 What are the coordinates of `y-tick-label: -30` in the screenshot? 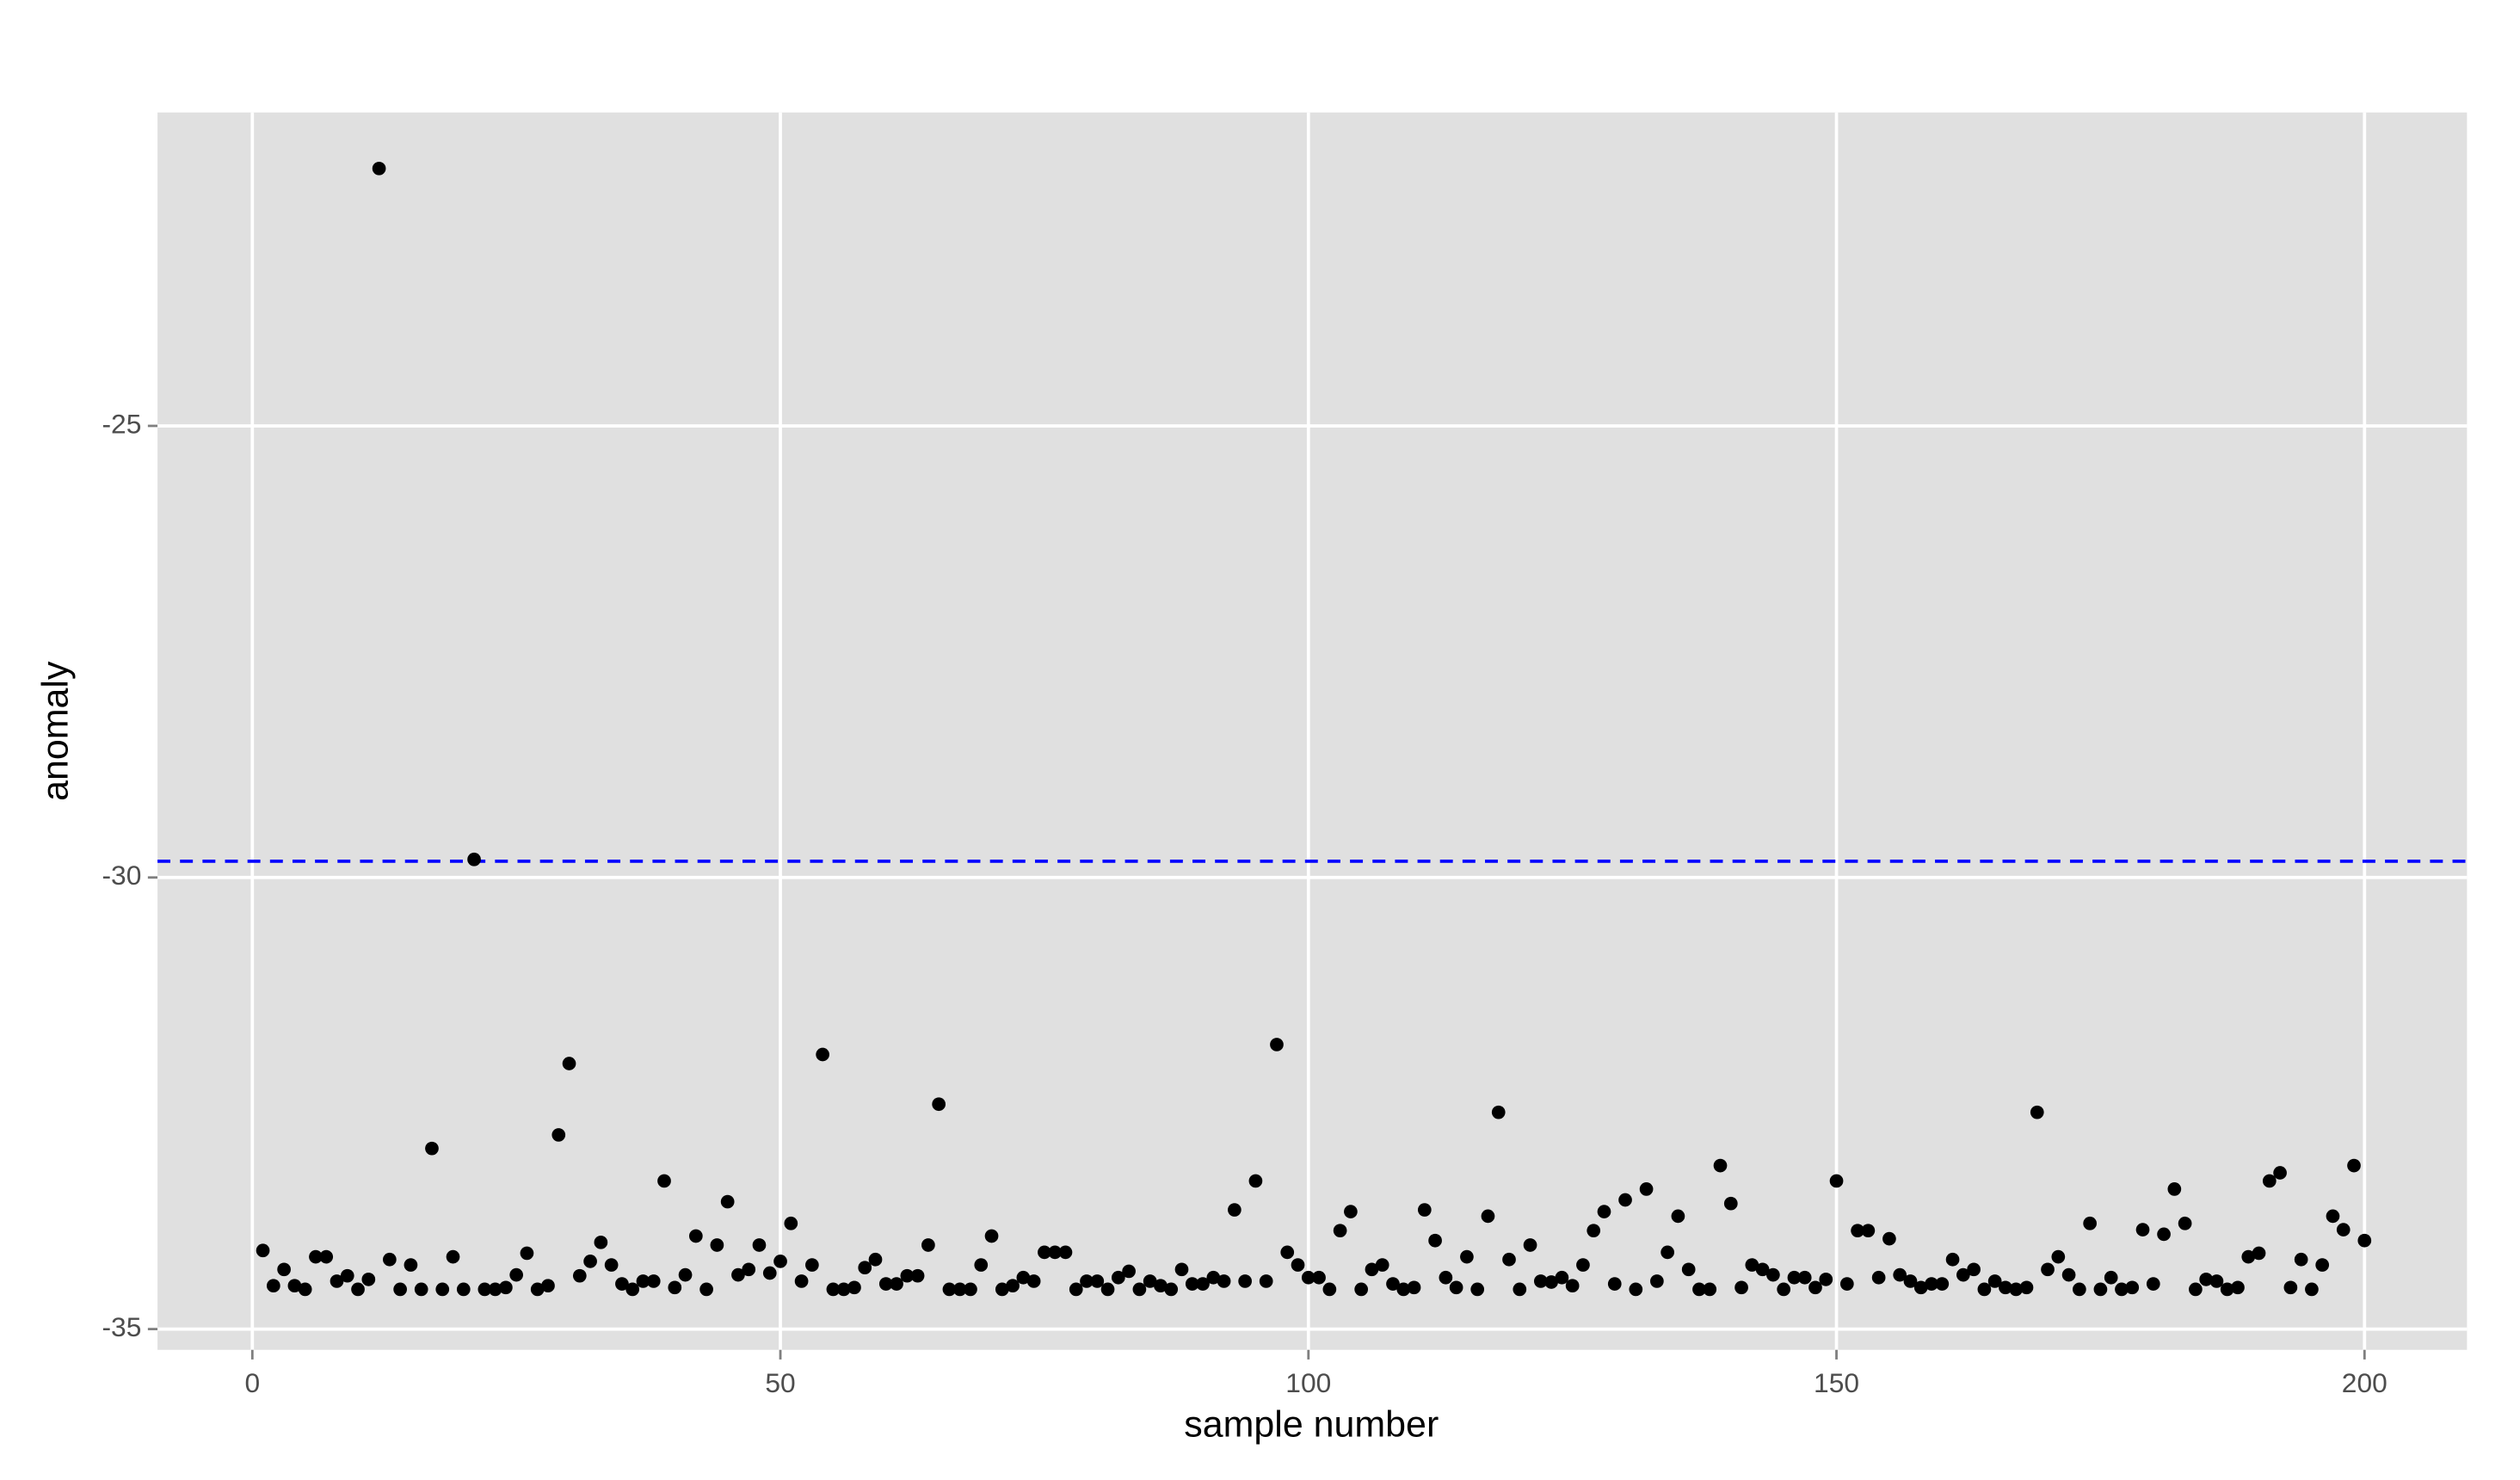 It's located at (122, 875).